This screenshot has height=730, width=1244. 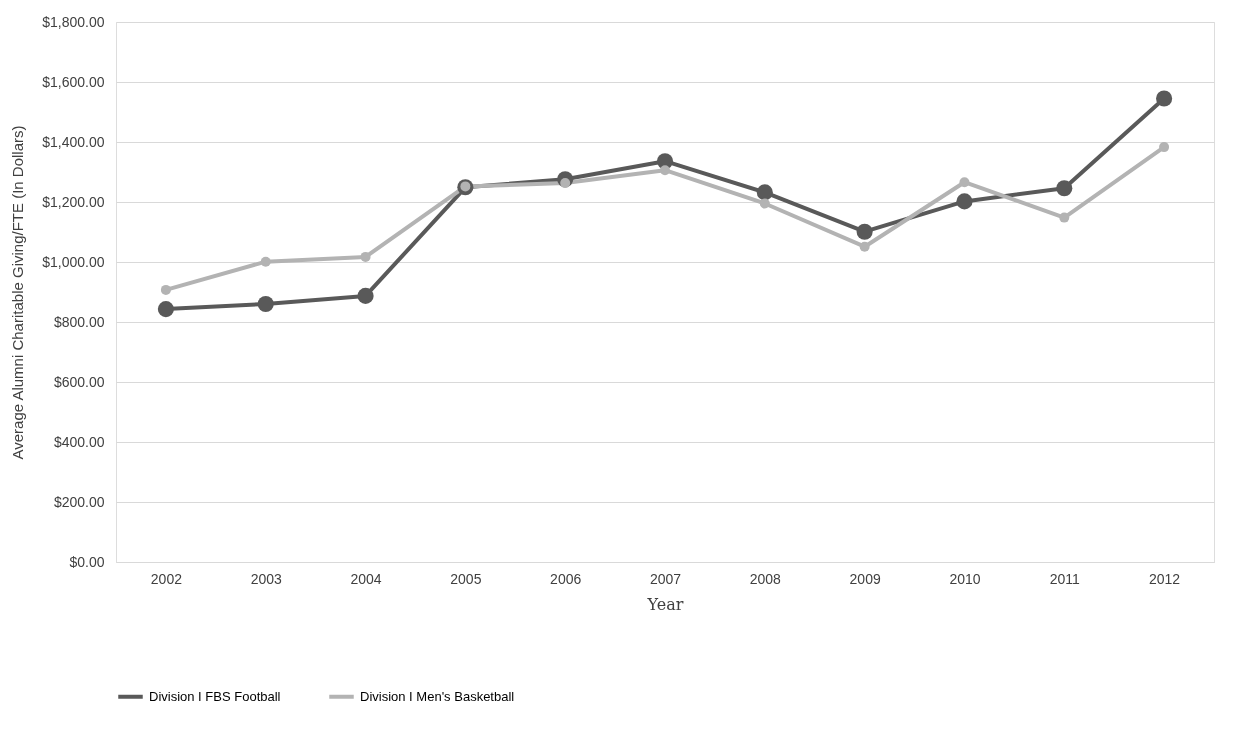 I want to click on y-tick-label: $1,000.00, so click(x=73, y=261).